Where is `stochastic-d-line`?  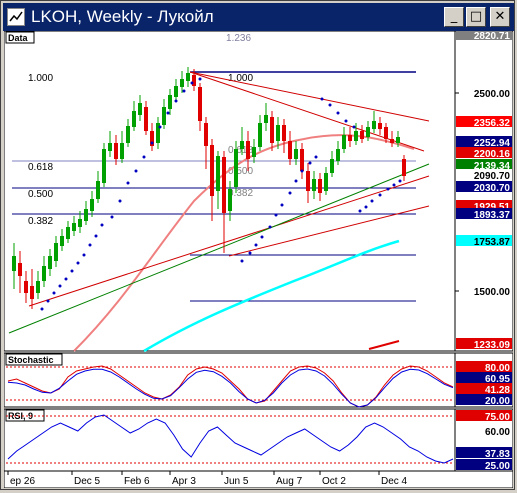
stochastic-d-line is located at coordinates (230, 388).